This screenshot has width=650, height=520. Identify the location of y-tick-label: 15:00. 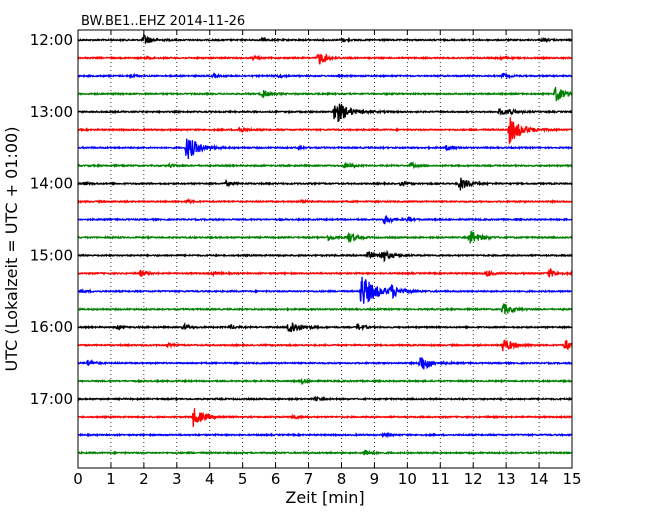
(51, 255).